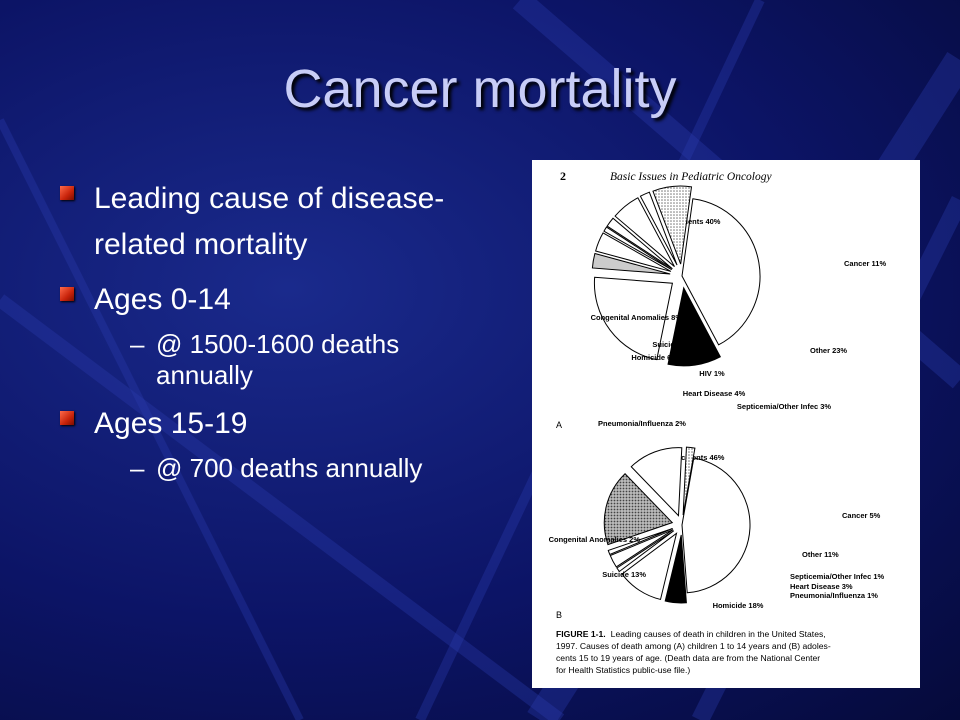 This screenshot has height=720, width=960. Describe the element at coordinates (162, 300) in the screenshot. I see `bullet-text: Ages 0-14` at that location.